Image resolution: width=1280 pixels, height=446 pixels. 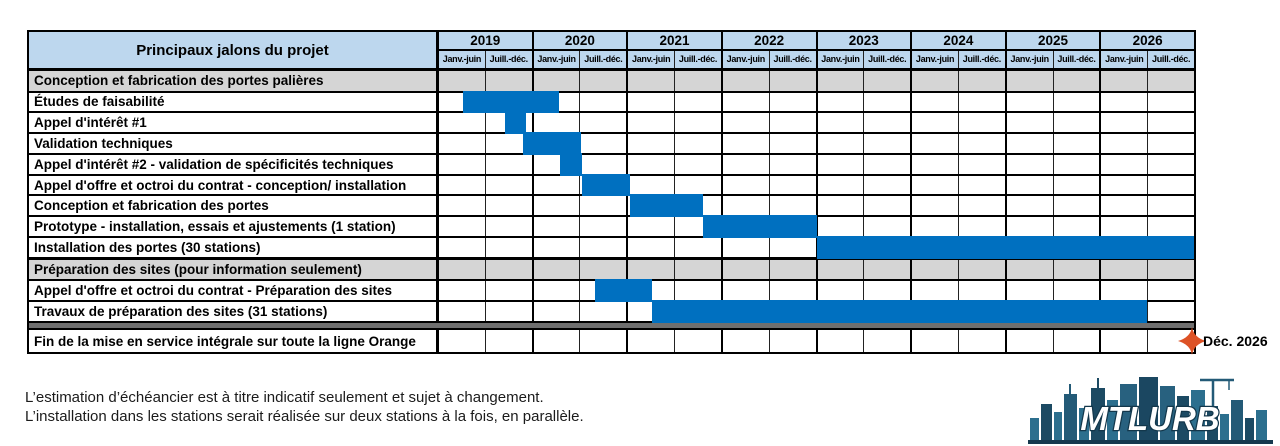 What do you see at coordinates (611, 143) in the screenshot?
I see `task-row: Validation techniques` at bounding box center [611, 143].